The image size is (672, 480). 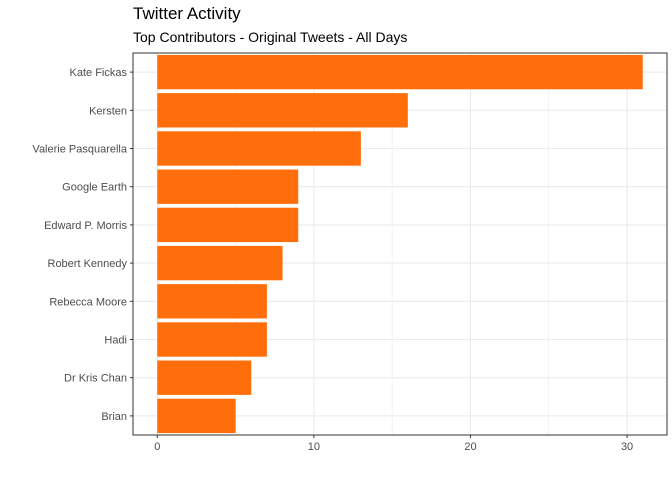 What do you see at coordinates (187, 13) in the screenshot?
I see `chart-title: Twitter Activity` at bounding box center [187, 13].